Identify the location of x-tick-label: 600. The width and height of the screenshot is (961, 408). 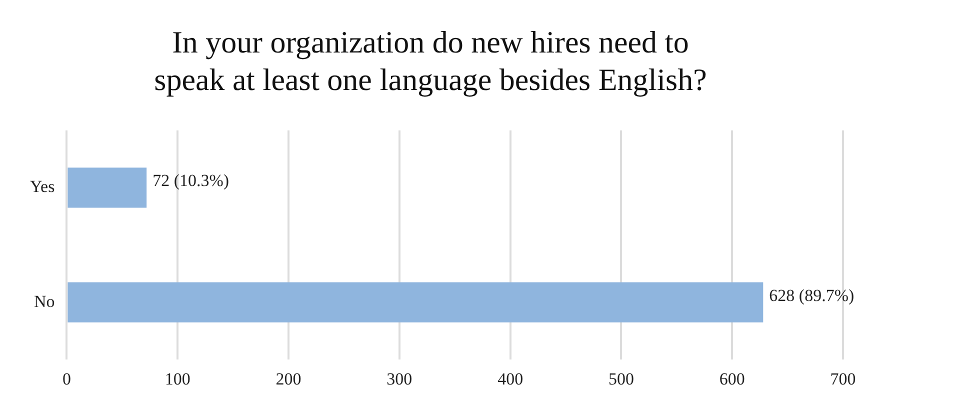
(732, 378).